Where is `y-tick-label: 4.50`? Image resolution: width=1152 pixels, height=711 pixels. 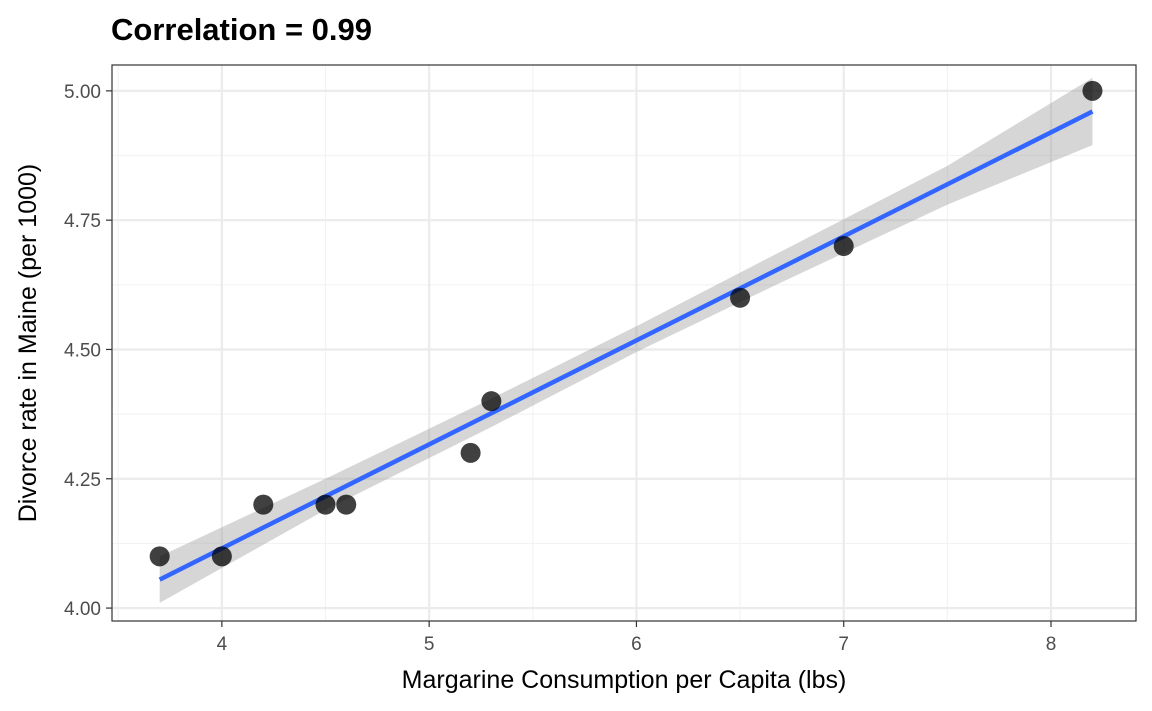 y-tick-label: 4.50 is located at coordinates (82, 350).